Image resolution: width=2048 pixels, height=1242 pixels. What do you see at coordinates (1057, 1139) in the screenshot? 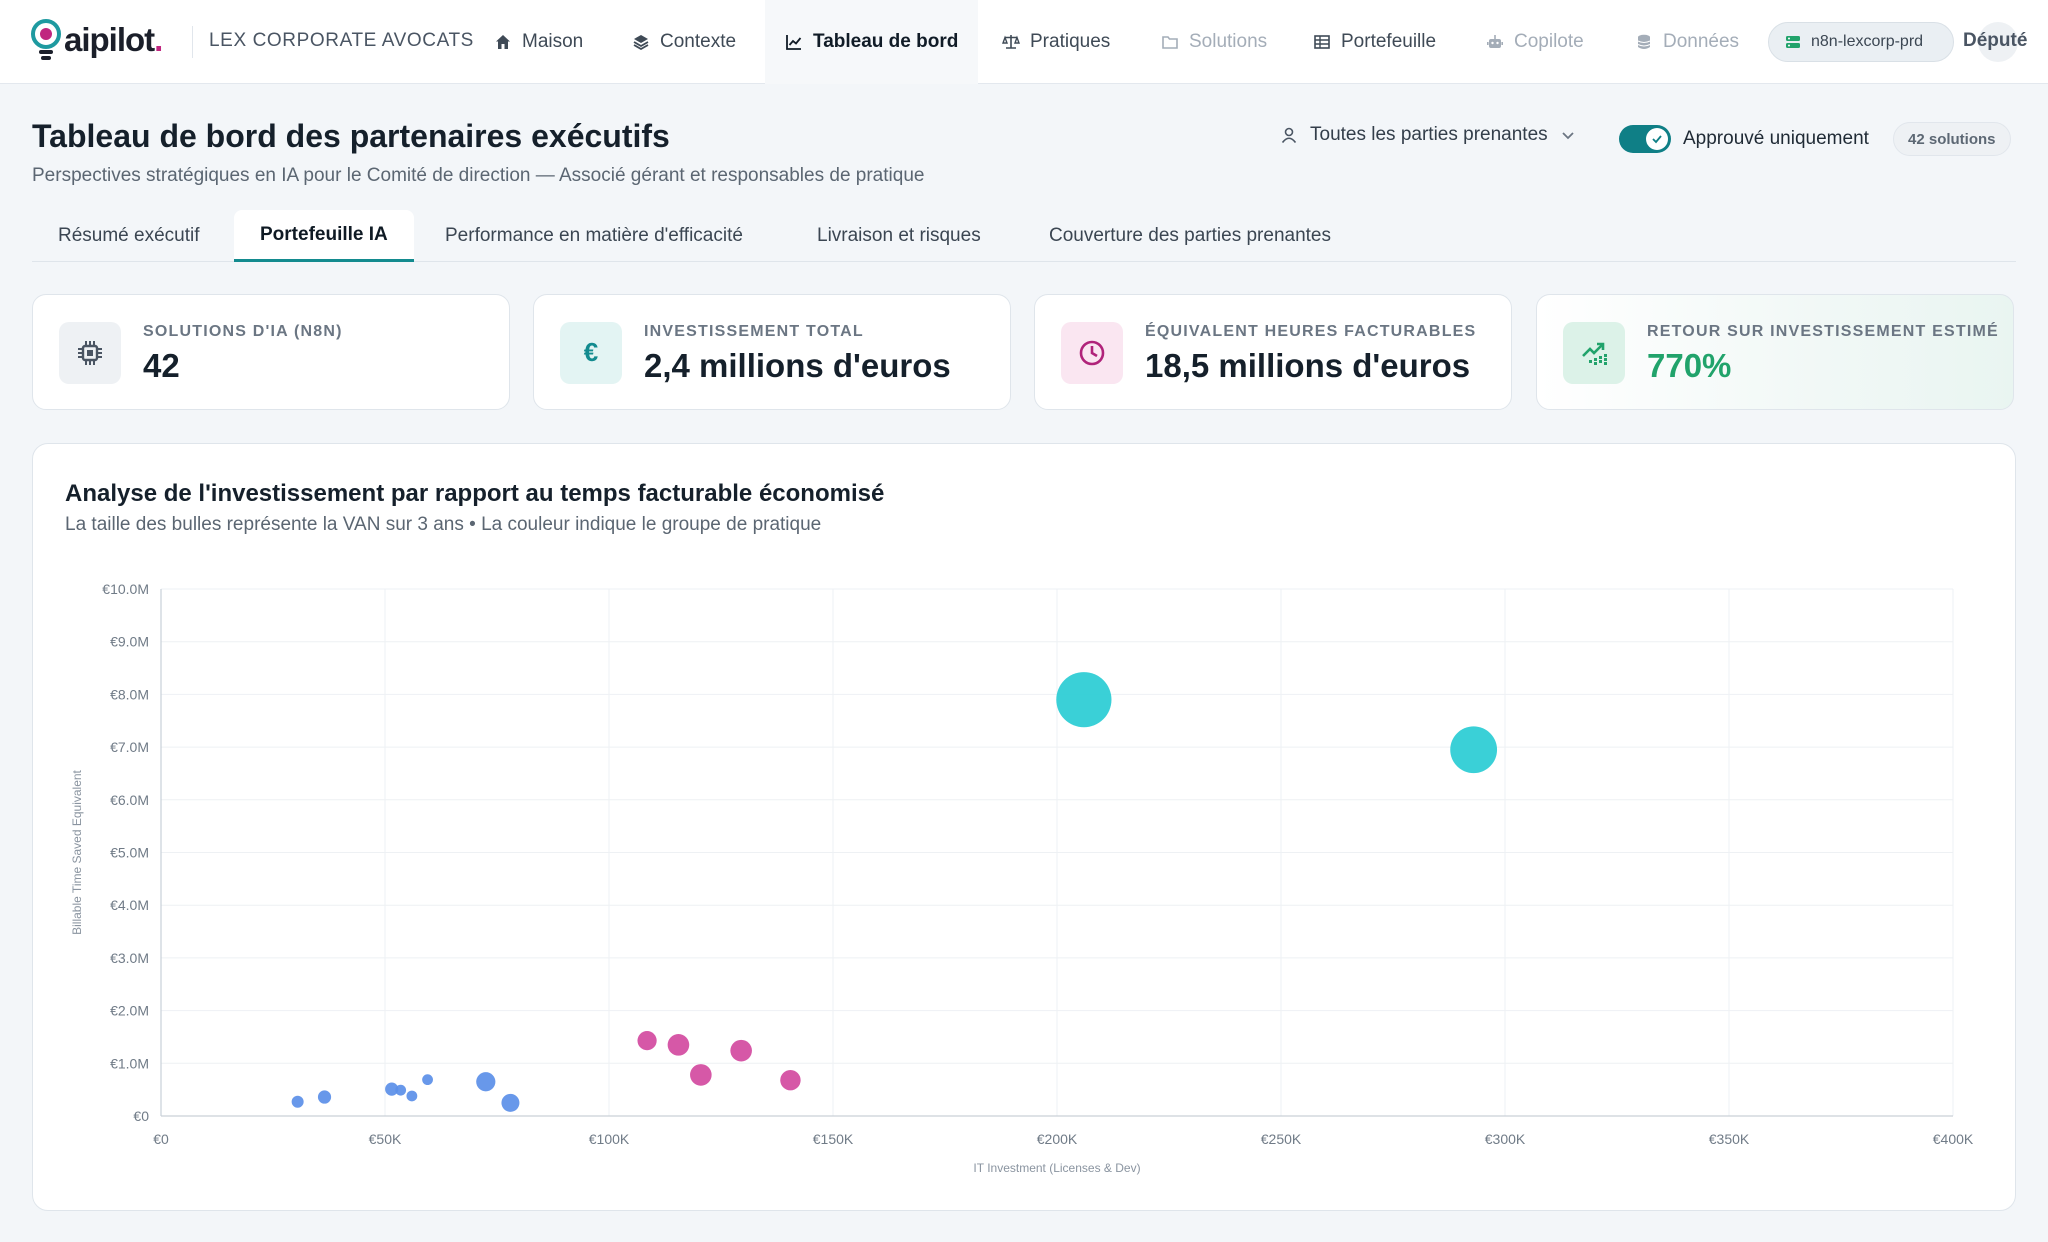
I see `x-tick-label: €200K` at bounding box center [1057, 1139].